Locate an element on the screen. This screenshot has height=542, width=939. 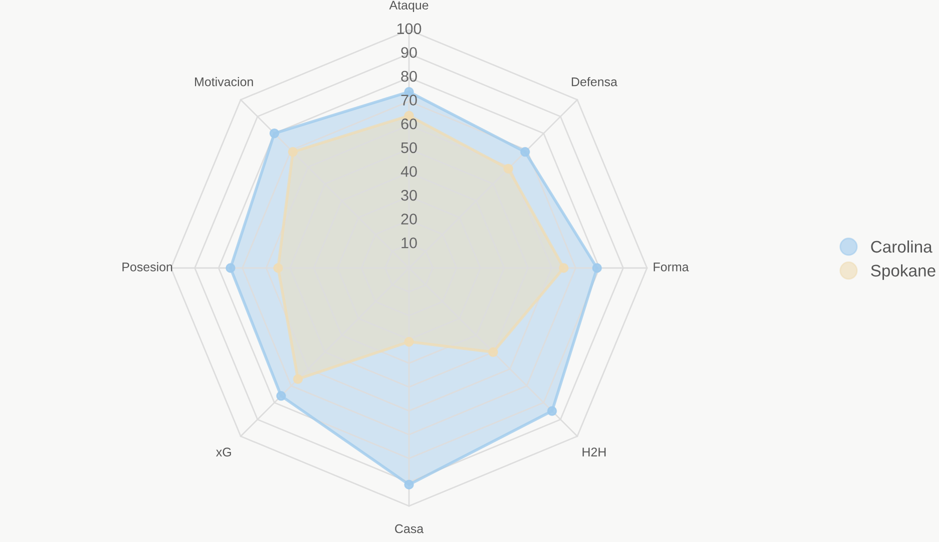
legend-label: Spokane is located at coordinates (903, 272).